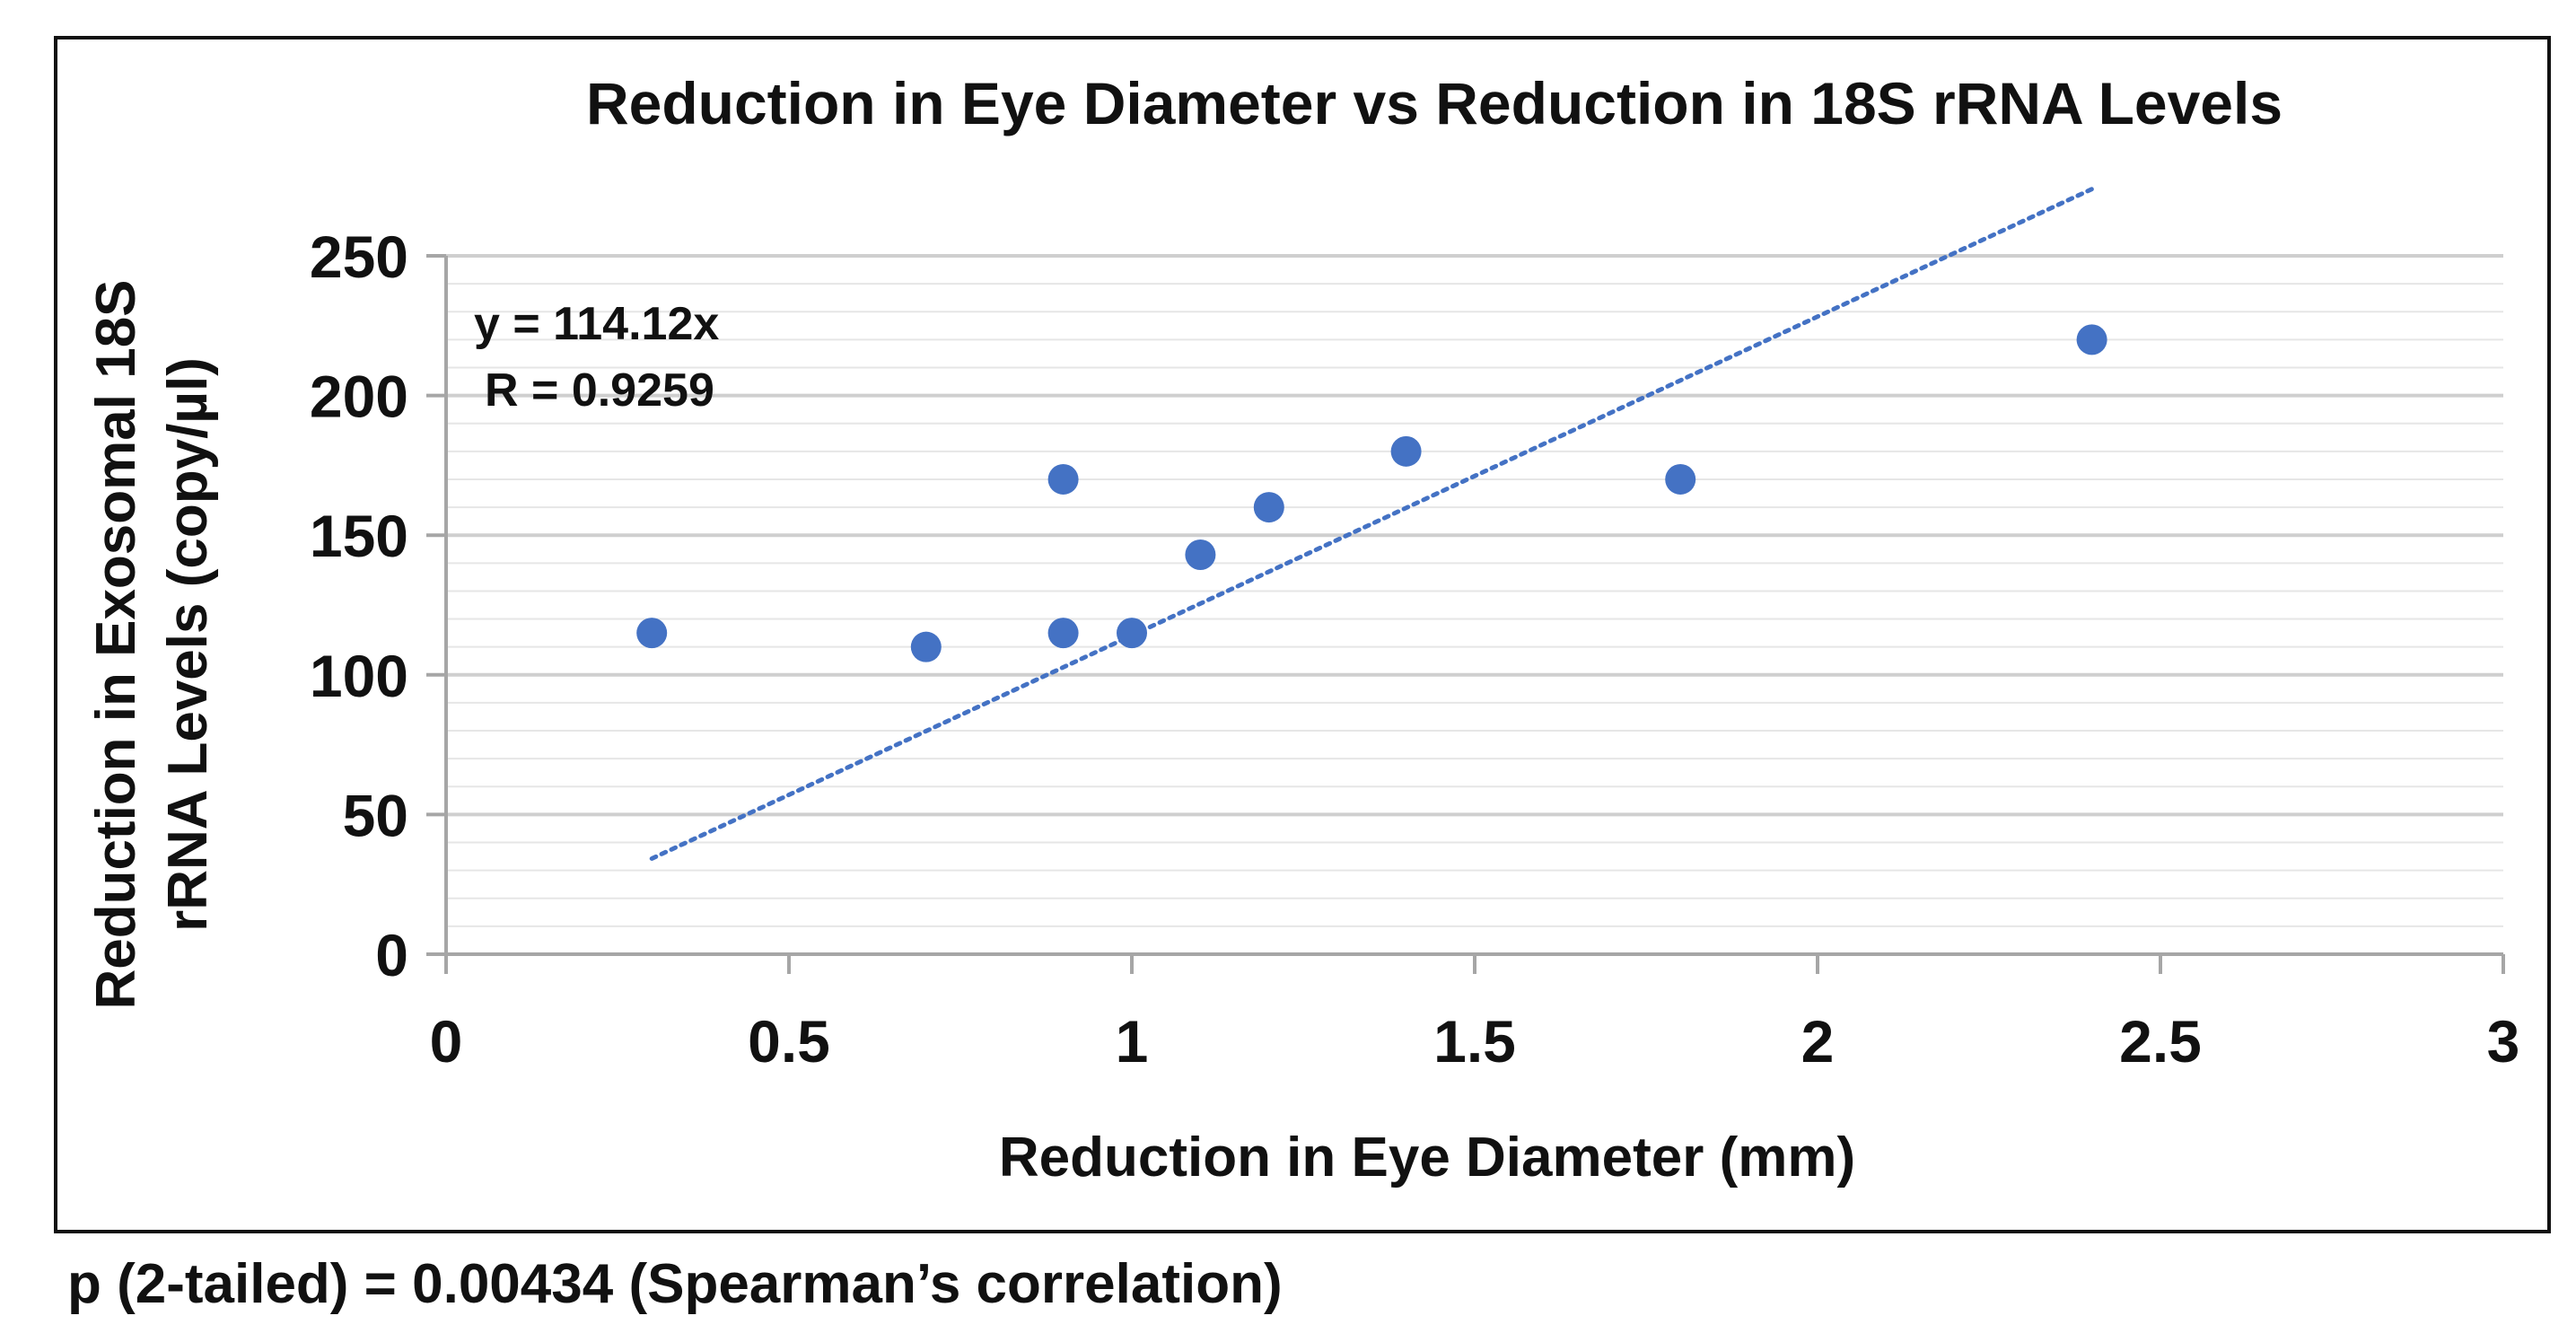 The image size is (2576, 1342). I want to click on data-points, so click(1371, 493).